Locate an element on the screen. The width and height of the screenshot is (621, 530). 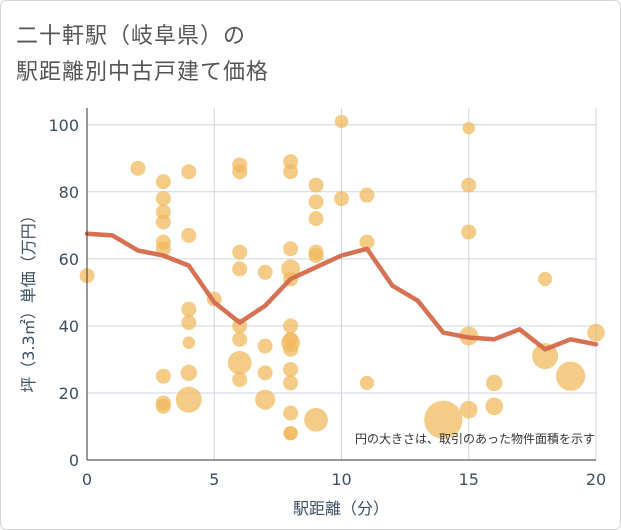
x-tick-label: 0 is located at coordinates (87, 479).